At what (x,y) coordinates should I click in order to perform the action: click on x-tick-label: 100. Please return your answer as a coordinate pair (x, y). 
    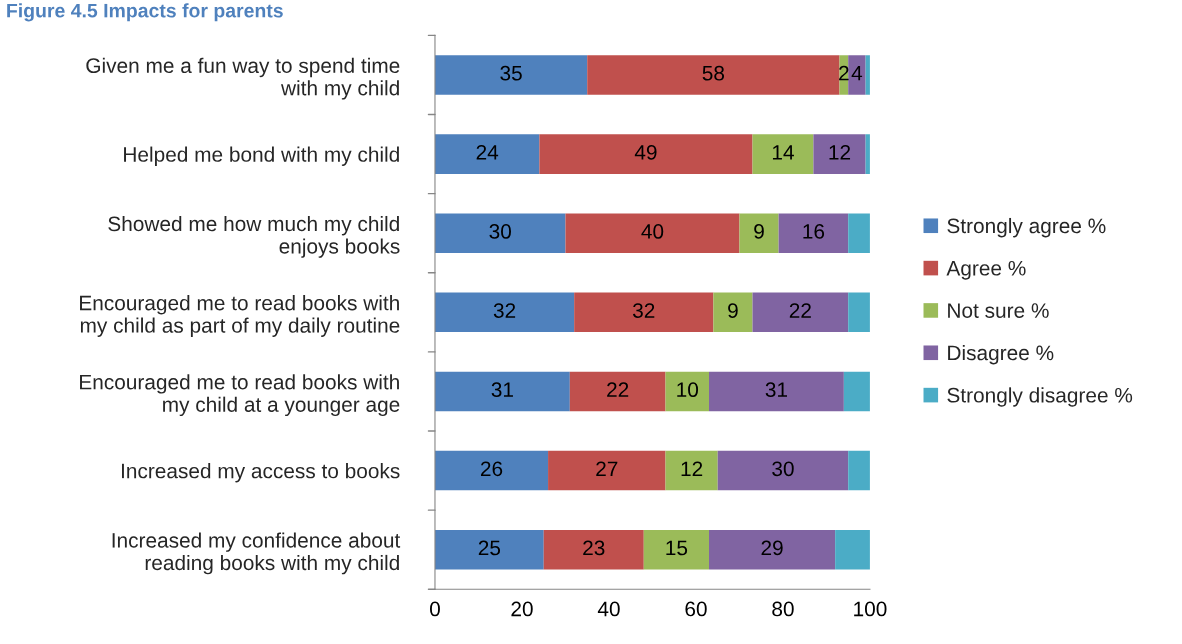
    Looking at the image, I should click on (870, 609).